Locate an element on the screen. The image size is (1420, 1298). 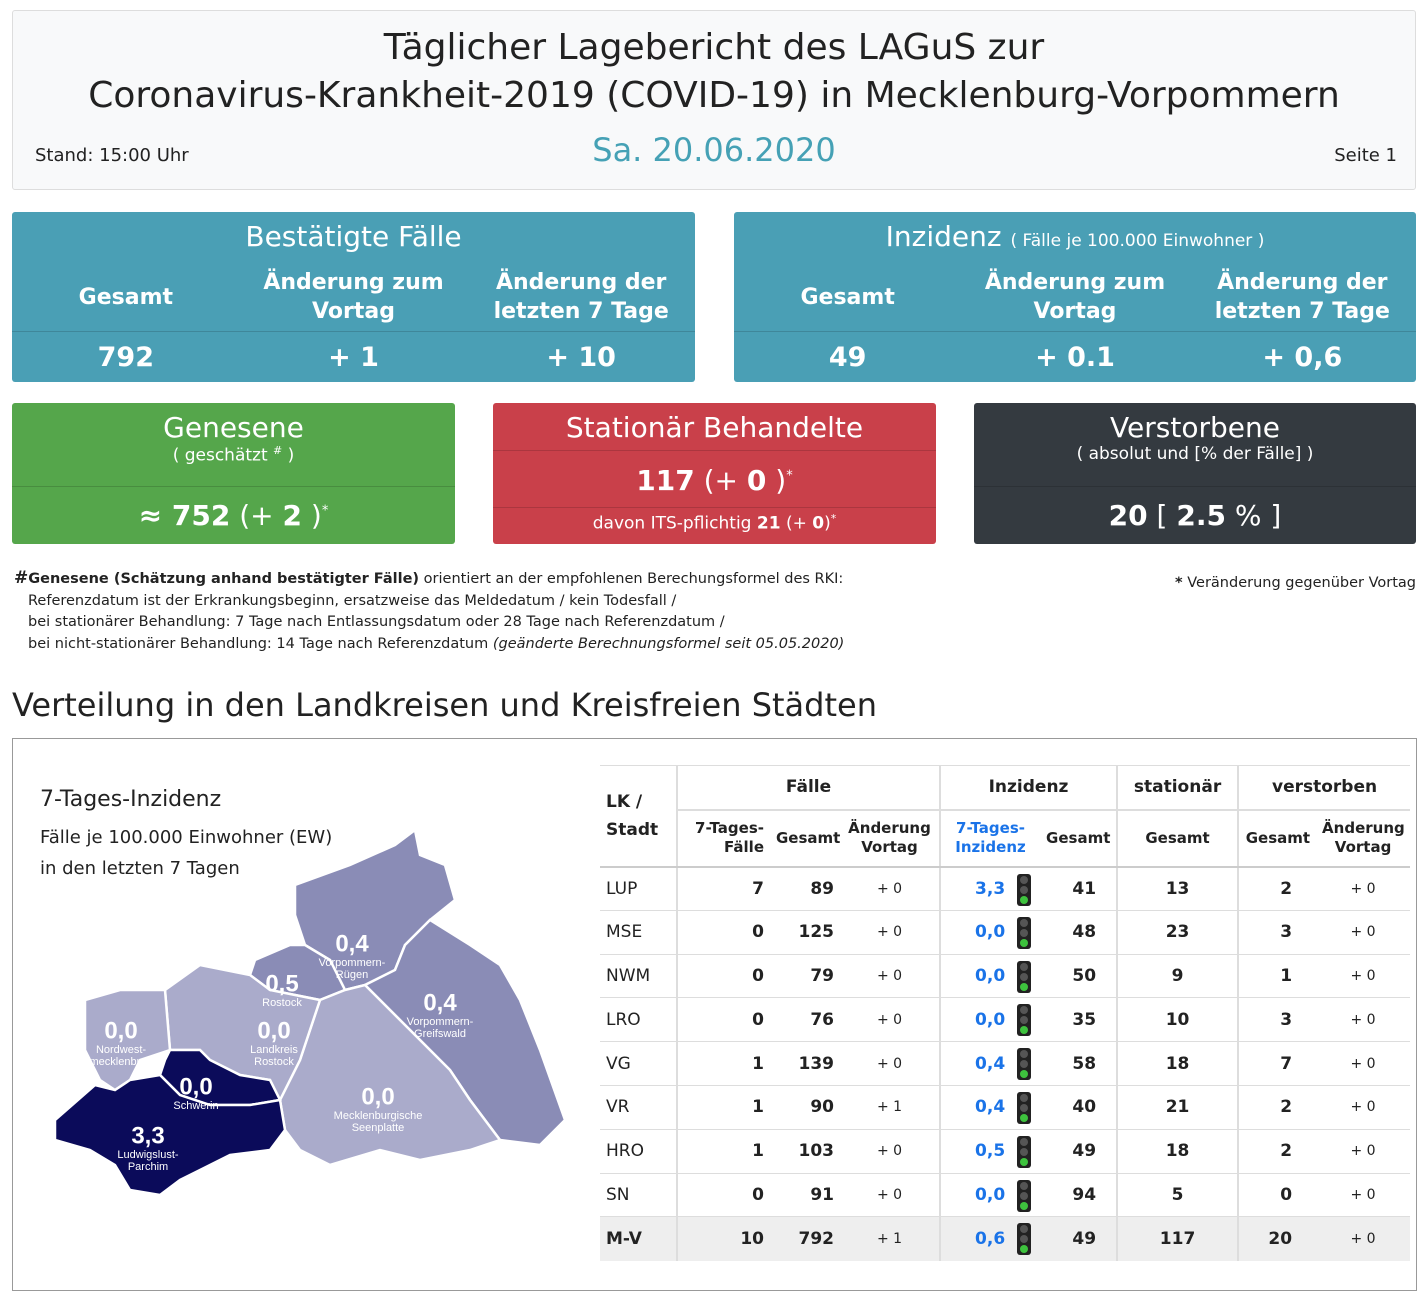
table-cell: 18 is located at coordinates (1177, 1063).